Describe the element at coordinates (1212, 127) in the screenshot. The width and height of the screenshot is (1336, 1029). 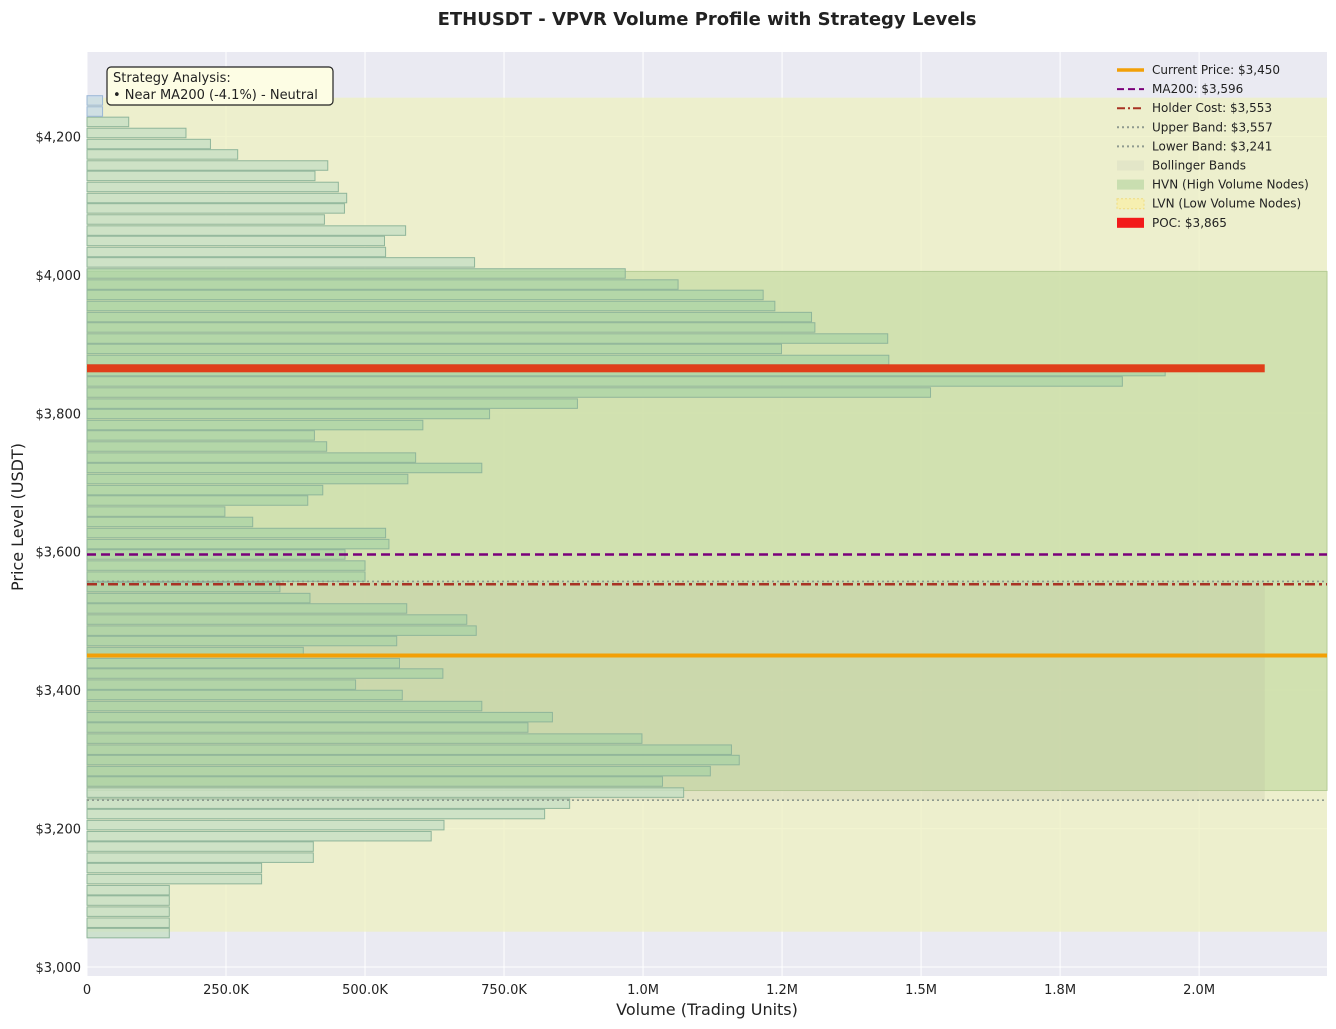
I see `legend-label: Upper Band: $3,557` at that location.